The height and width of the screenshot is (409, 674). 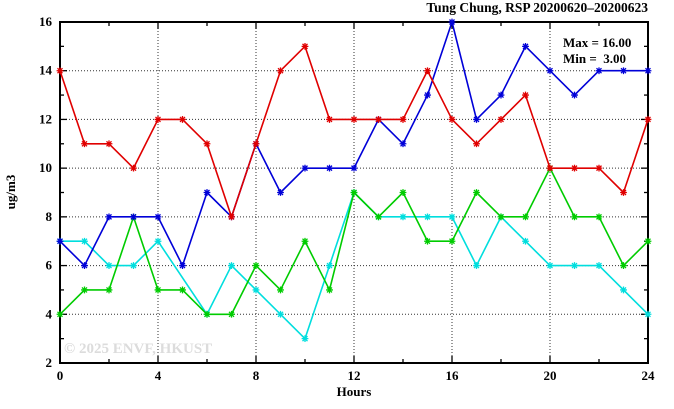 What do you see at coordinates (537, 7) in the screenshot?
I see `chart-title: Tung Chung, RSP 20200620–20200623` at bounding box center [537, 7].